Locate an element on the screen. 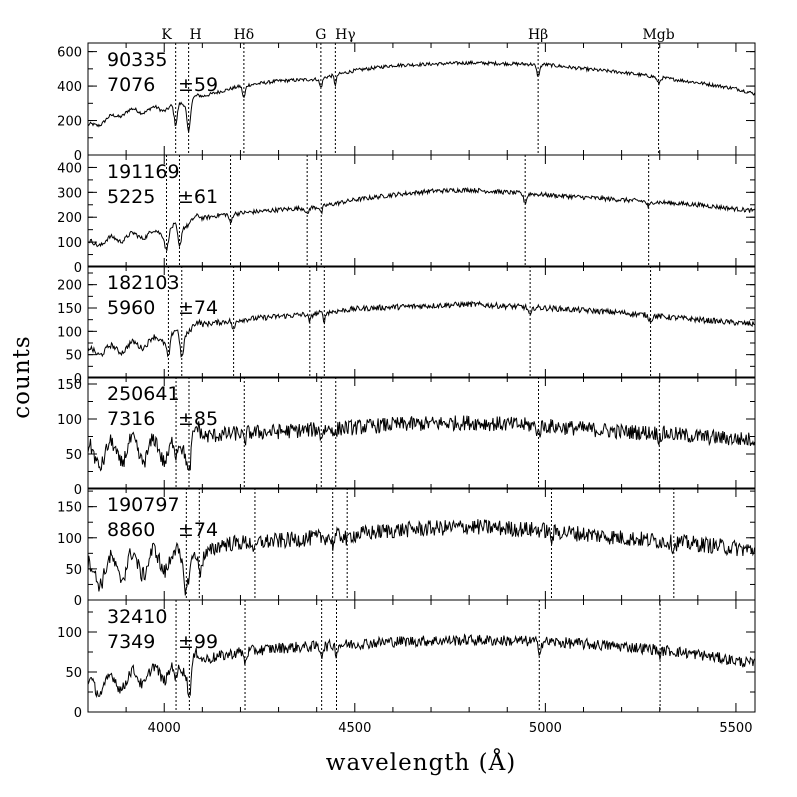 The image size is (797, 797). x-tick-label: 4500 is located at coordinates (354, 728).